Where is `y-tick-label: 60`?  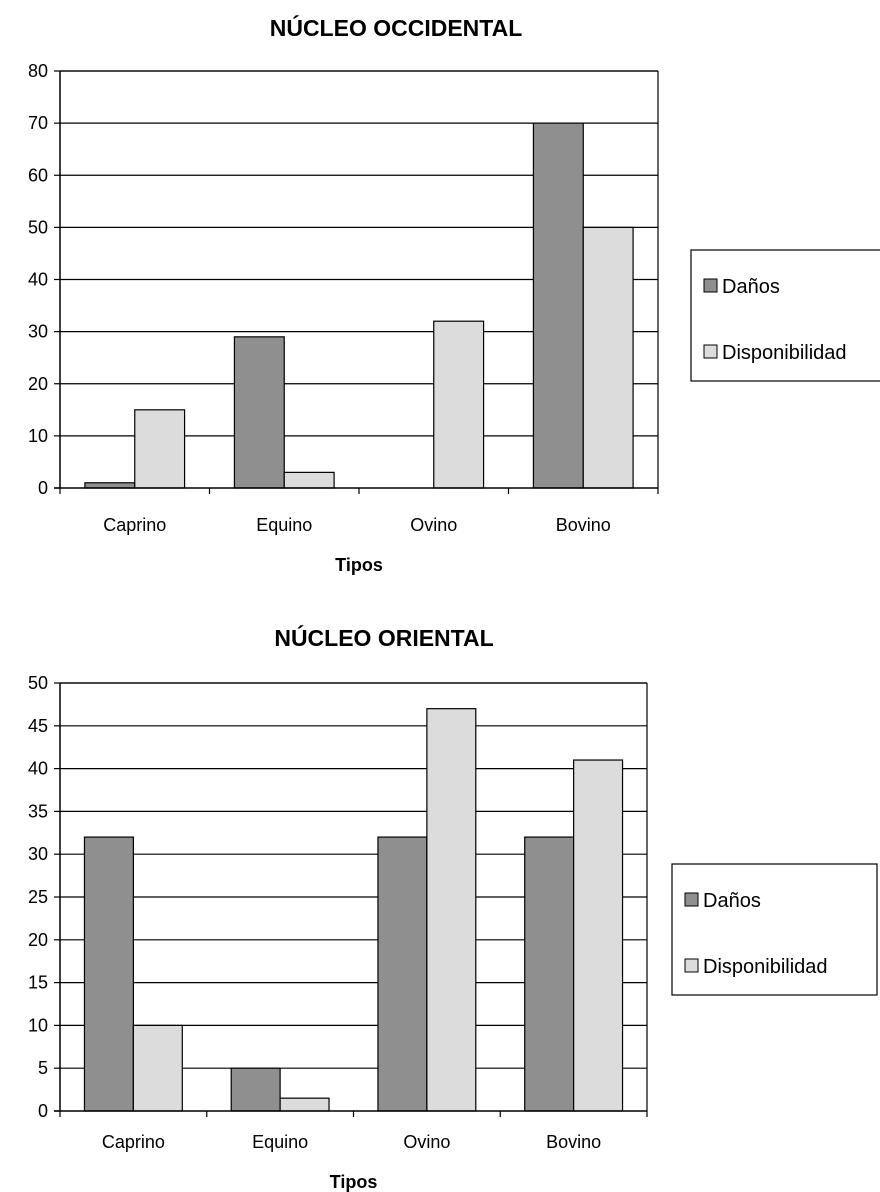
y-tick-label: 60 is located at coordinates (38, 175).